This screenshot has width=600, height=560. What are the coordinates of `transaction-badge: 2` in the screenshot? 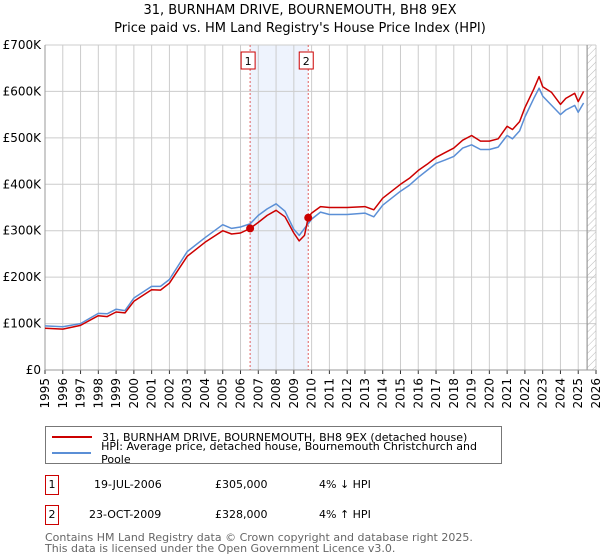 It's located at (52, 515).